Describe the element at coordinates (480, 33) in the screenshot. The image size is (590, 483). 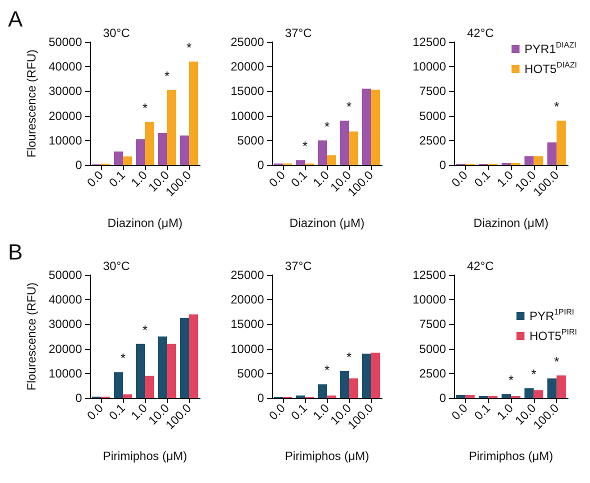
I see `chart-title: 42°C` at that location.